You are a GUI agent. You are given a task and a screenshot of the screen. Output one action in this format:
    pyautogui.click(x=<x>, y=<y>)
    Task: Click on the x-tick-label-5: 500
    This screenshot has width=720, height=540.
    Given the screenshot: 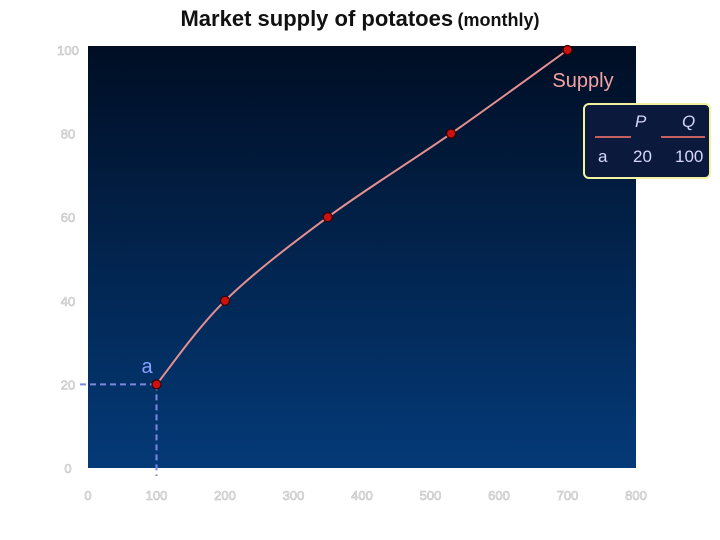 What is the action you would take?
    pyautogui.click(x=431, y=495)
    